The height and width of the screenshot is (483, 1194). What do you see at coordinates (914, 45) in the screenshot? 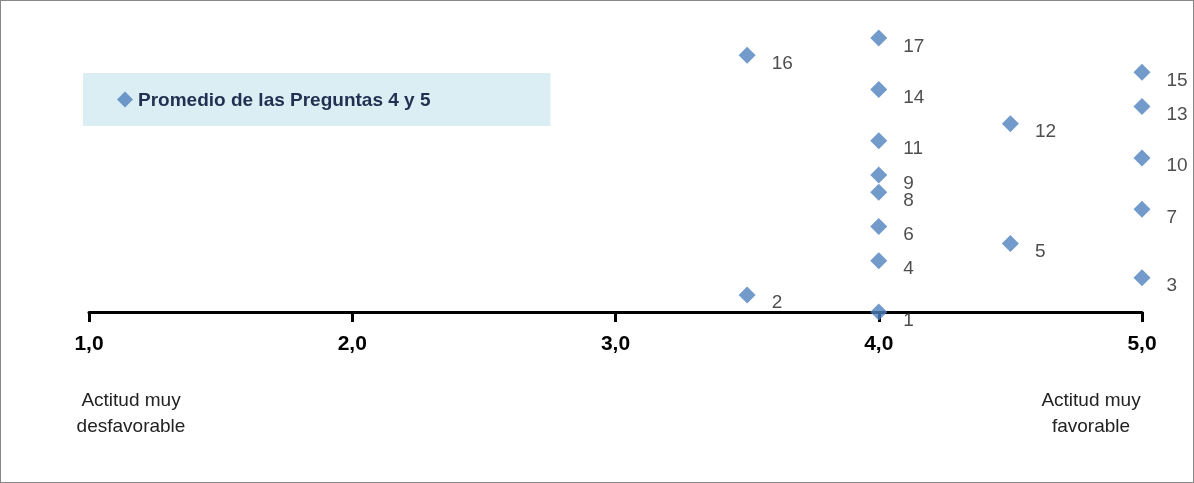
I see `data-label: 17` at bounding box center [914, 45].